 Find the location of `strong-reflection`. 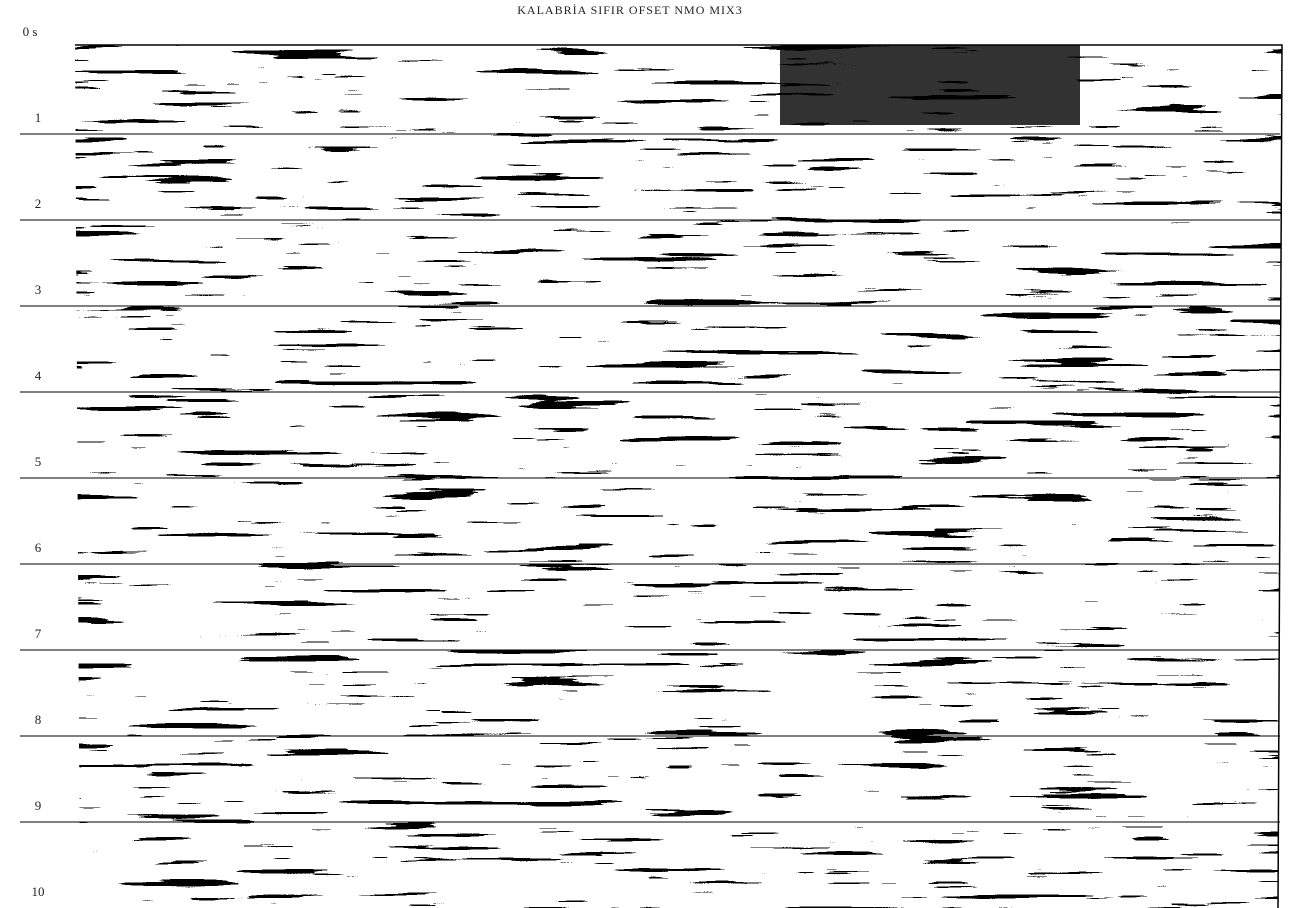

strong-reflection is located at coordinates (930, 85).